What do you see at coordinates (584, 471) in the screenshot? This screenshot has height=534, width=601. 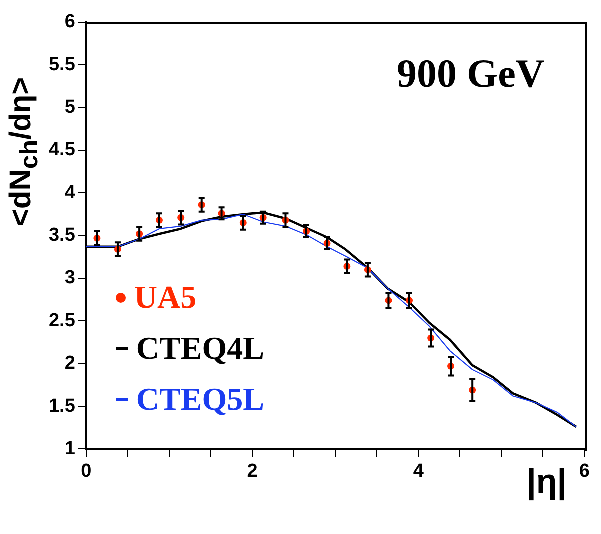 I see `x-tick-label: 6` at bounding box center [584, 471].